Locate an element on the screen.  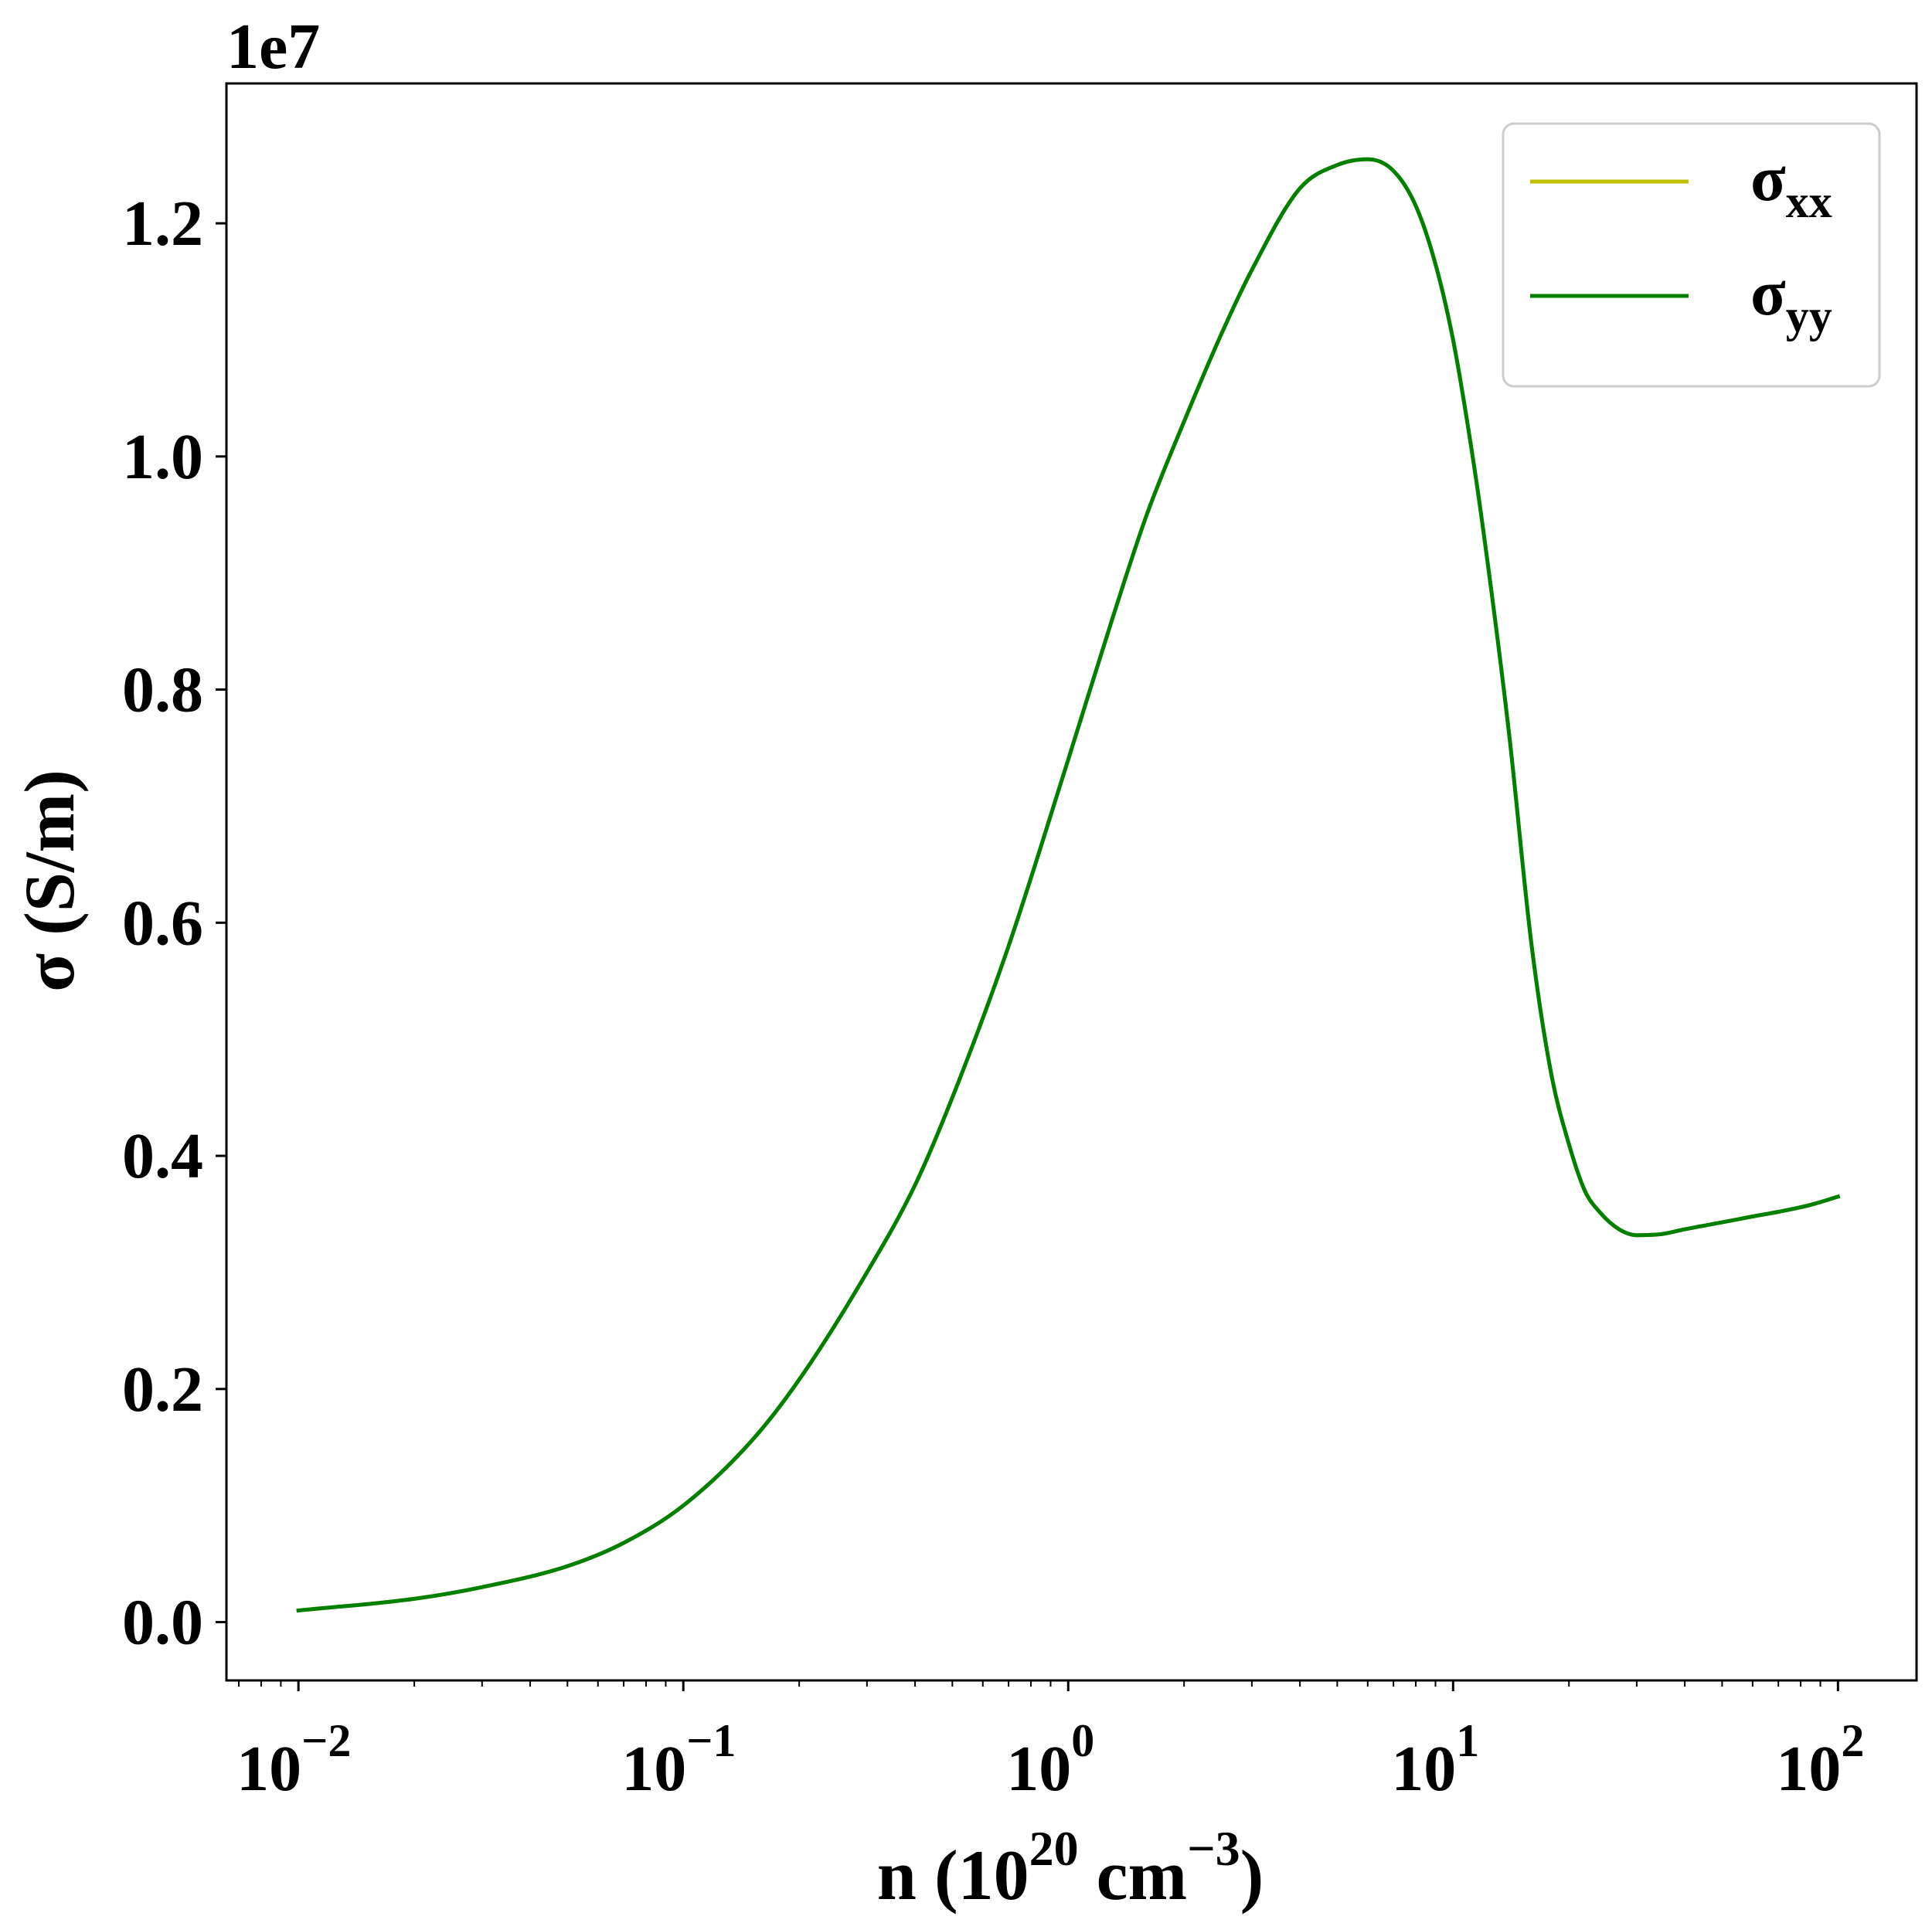
x-axis-label: n (1020 cm−3) is located at coordinates (1070, 1868).